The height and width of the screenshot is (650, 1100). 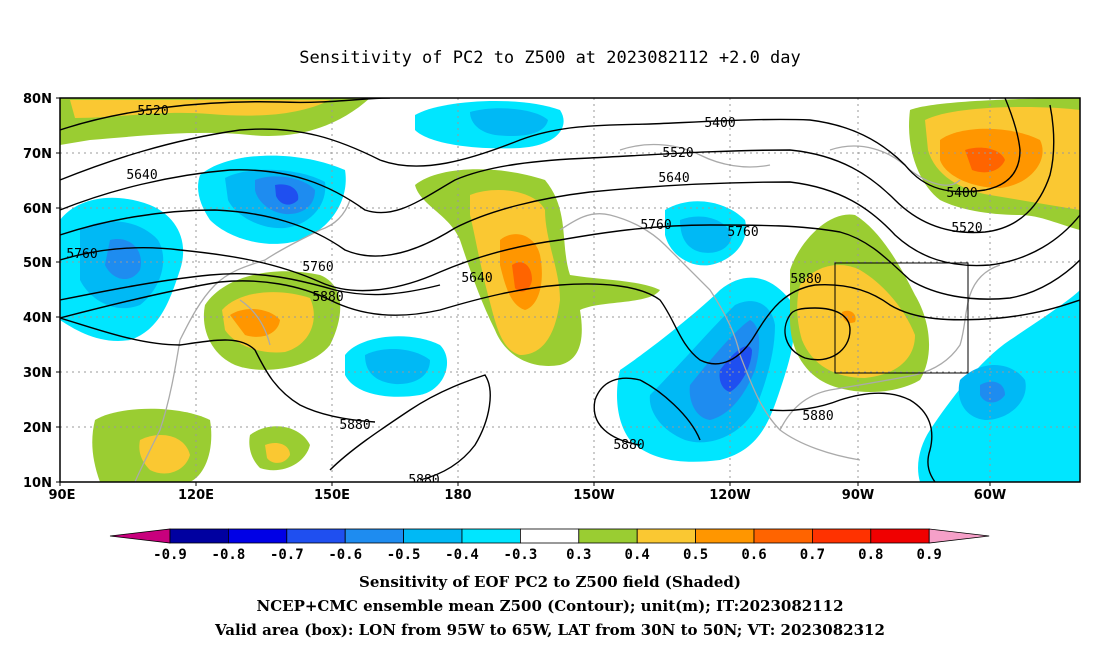 I want to click on lat-label: 10N, so click(x=37, y=483).